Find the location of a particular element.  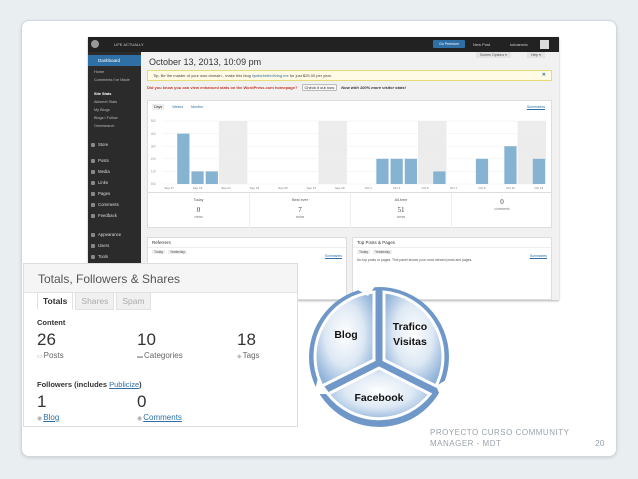

top-posts-tabs: Today Yesterday is located at coordinates (452, 252).